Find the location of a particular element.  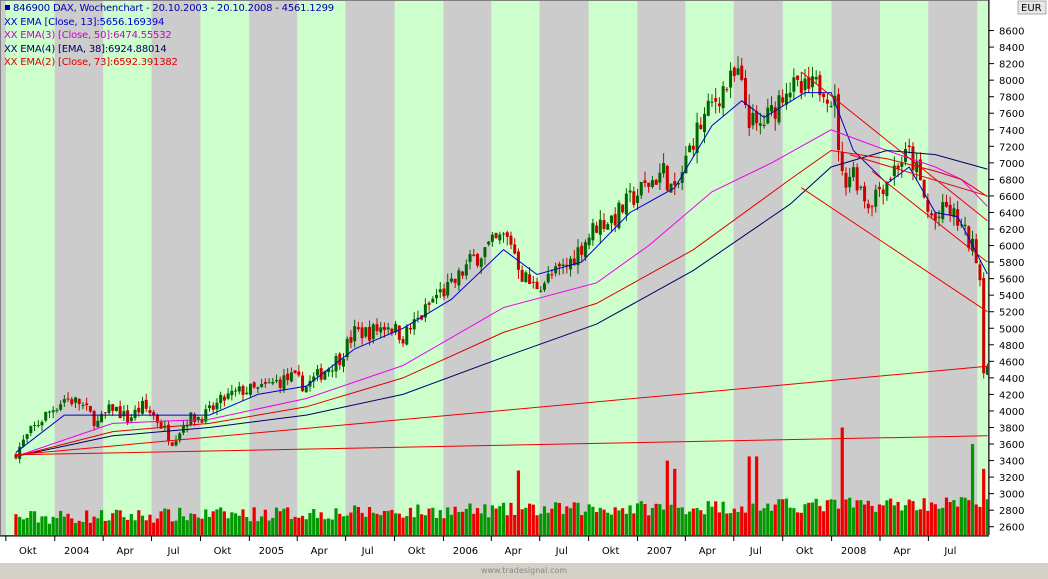

legend-ema73: XX EMA(2) [Close, 73]:6592.391382 is located at coordinates (91, 62).